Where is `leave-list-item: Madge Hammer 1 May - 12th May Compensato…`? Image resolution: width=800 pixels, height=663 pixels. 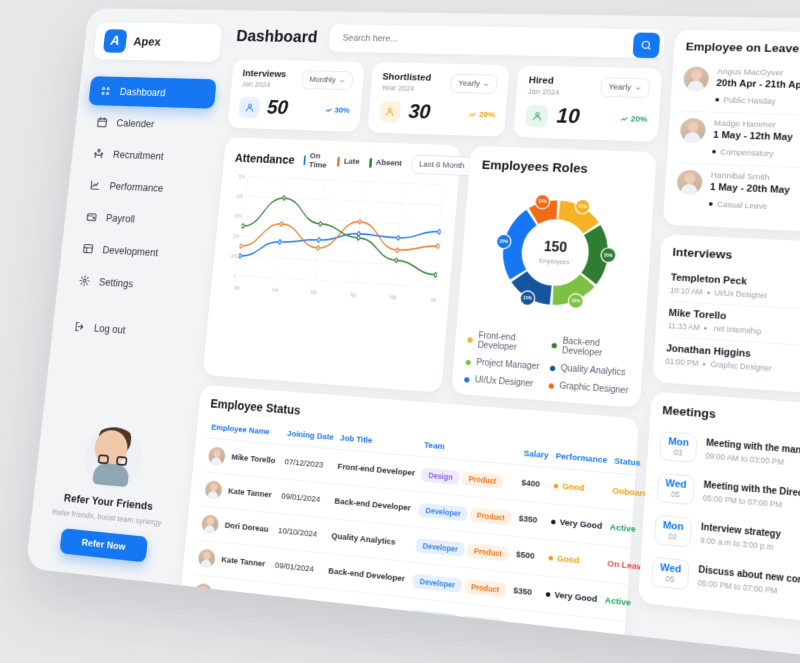 leave-list-item: Madge Hammer 1 May - 12th May Compensato… is located at coordinates (739, 141).